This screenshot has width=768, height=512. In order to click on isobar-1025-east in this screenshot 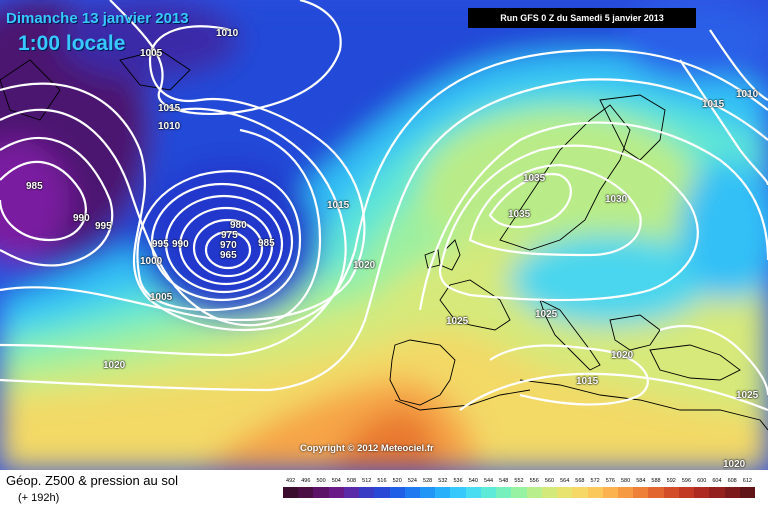, I will do `click(713, 360)`.